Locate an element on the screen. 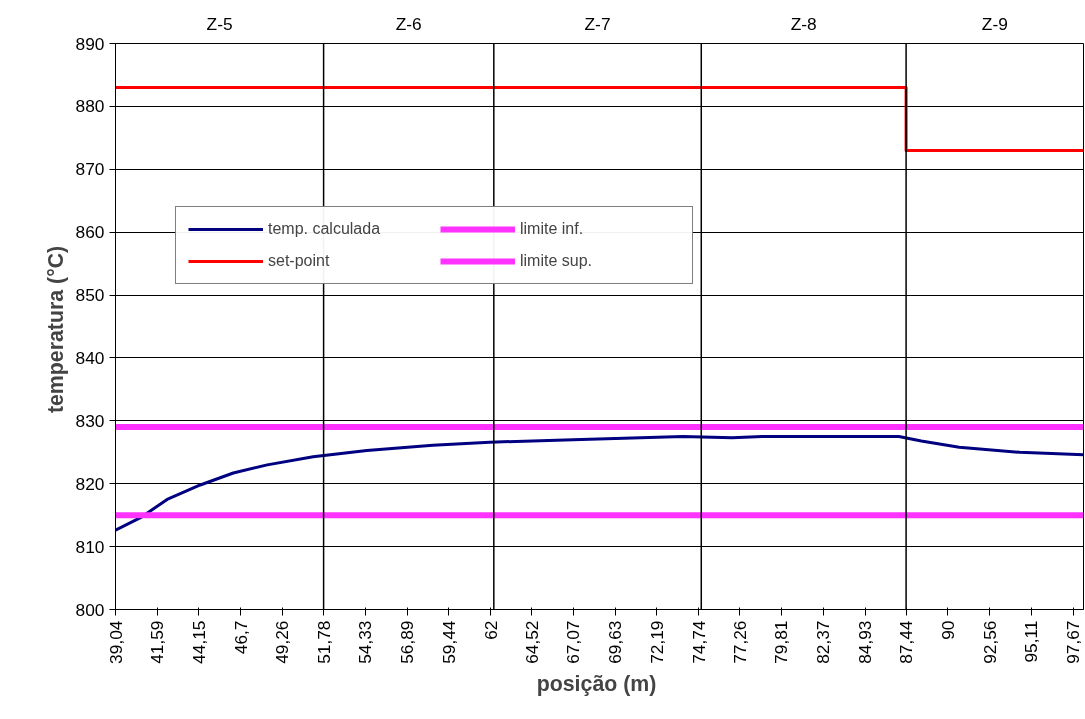 The height and width of the screenshot is (719, 1085). x-tick-label: 90 is located at coordinates (947, 630).